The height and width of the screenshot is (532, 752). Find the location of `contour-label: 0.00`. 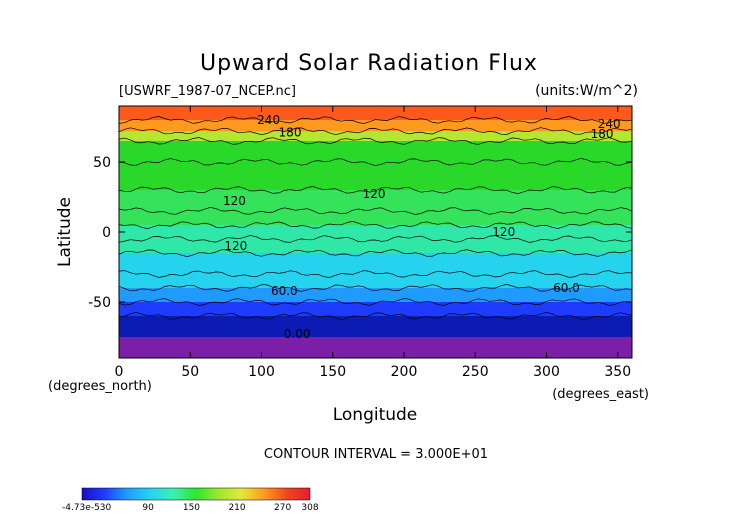

contour-label: 0.00 is located at coordinates (297, 334).